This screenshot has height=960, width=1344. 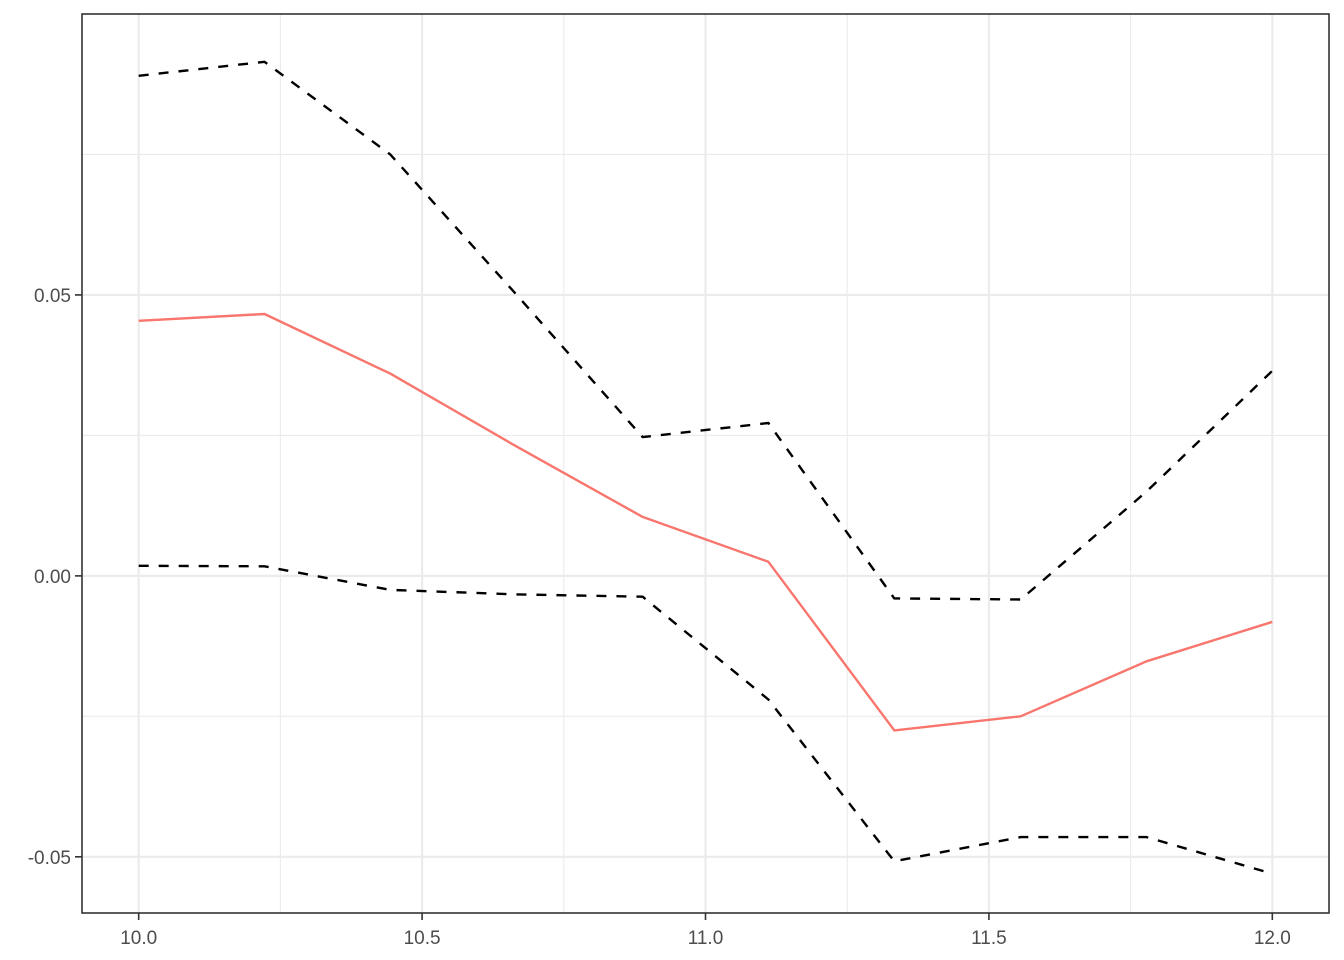 I want to click on y-axis: -0.05 0.00 0.05, so click(x=55, y=577).